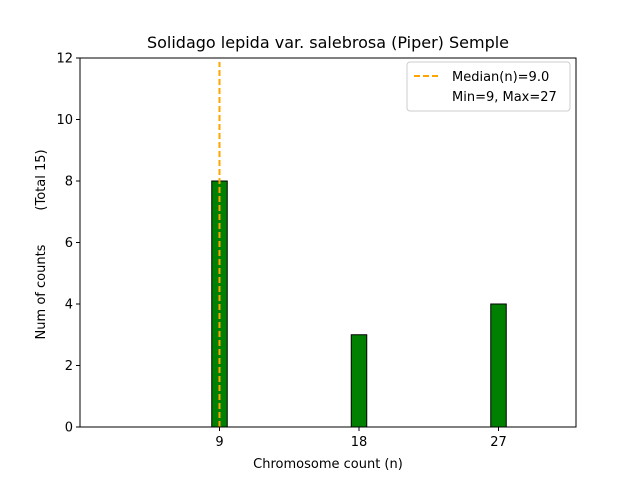  I want to click on y-tick-label: 12, so click(64, 59).